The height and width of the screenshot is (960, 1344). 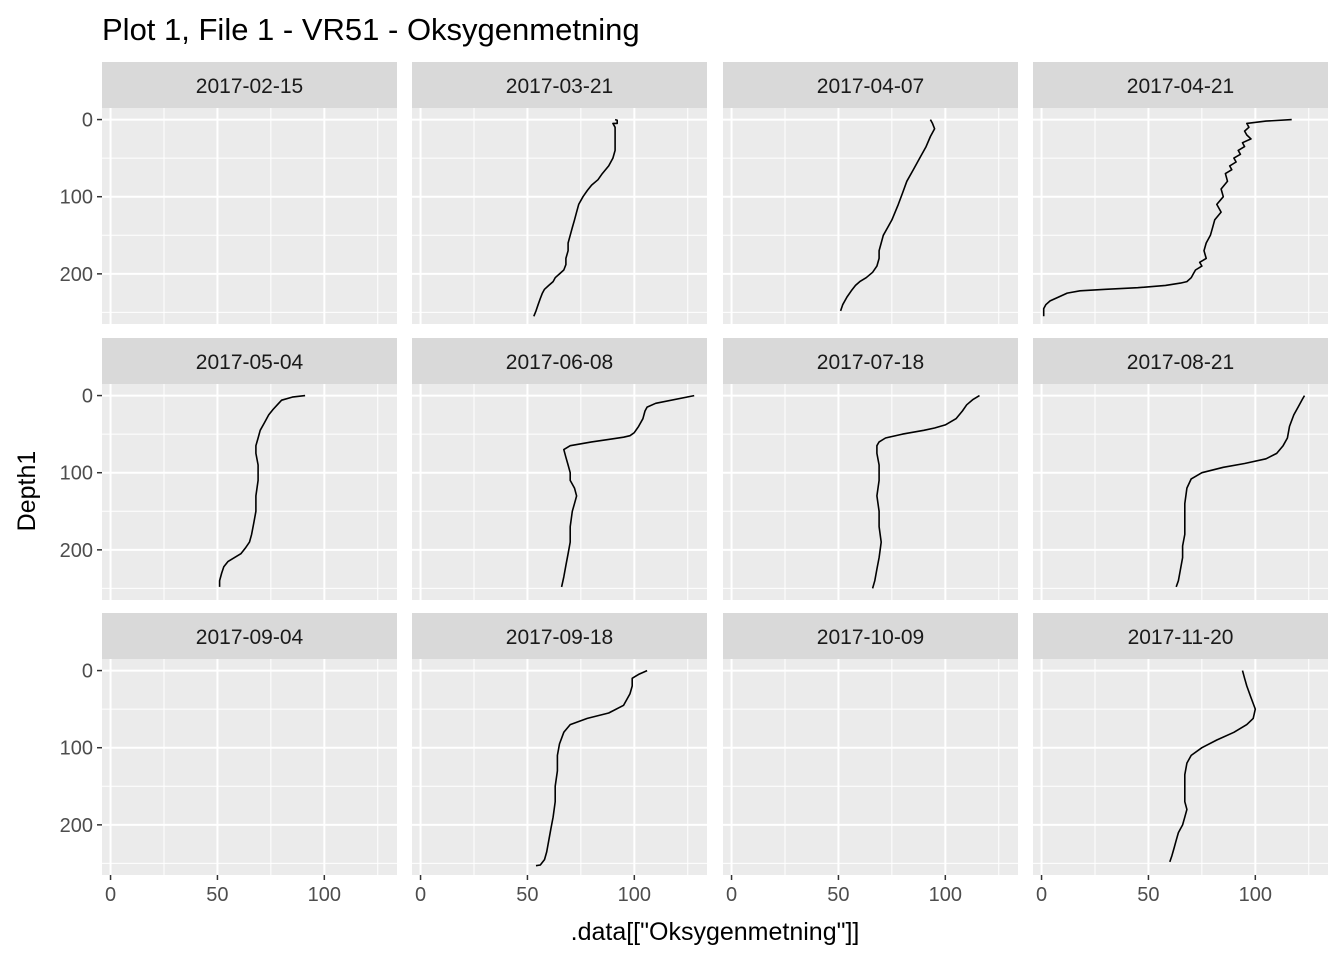 What do you see at coordinates (27, 491) in the screenshot?
I see `y-axis-title: Depth1` at bounding box center [27, 491].